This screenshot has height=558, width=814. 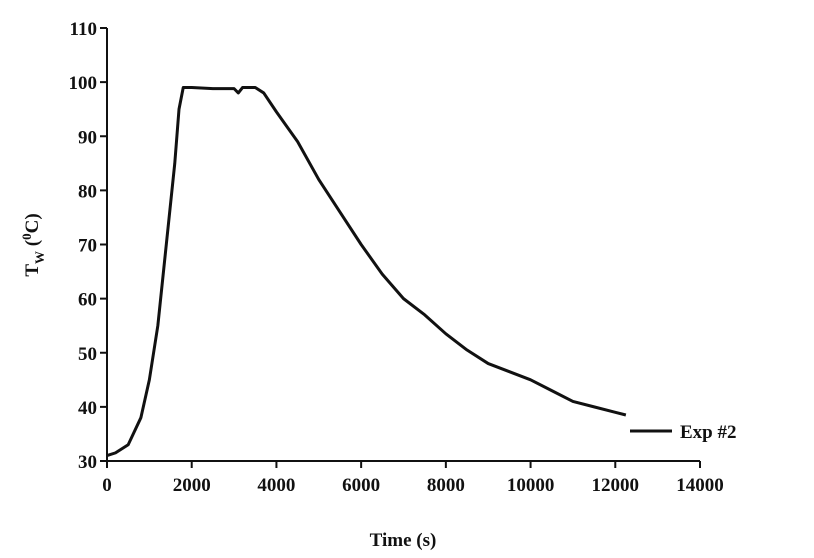 What do you see at coordinates (87, 354) in the screenshot?
I see `y-tick-label: 50` at bounding box center [87, 354].